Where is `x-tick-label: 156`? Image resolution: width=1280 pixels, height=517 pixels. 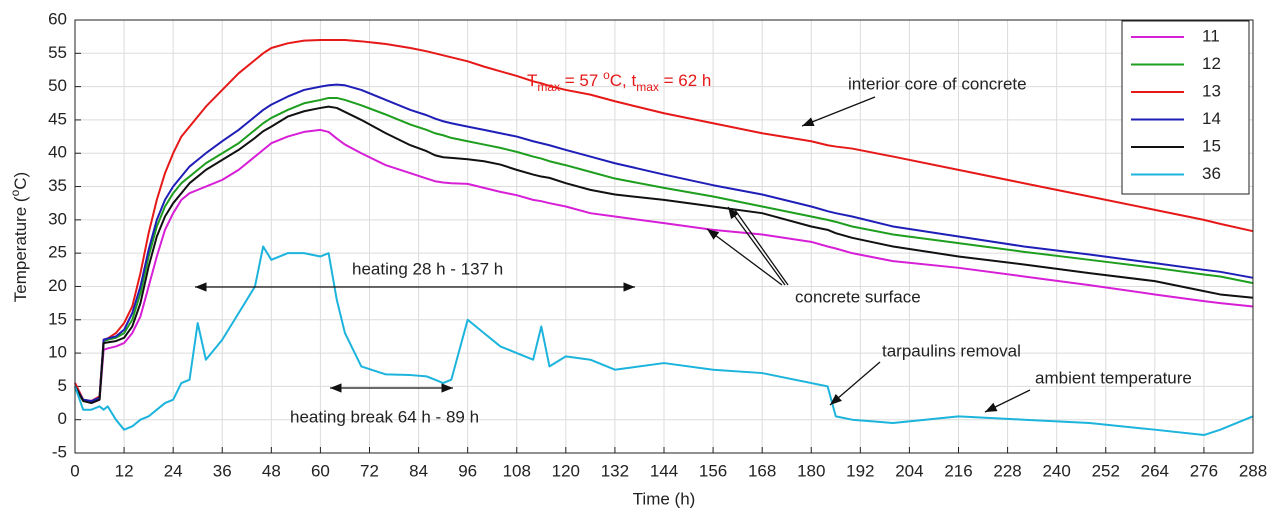
x-tick-label: 156 is located at coordinates (713, 470).